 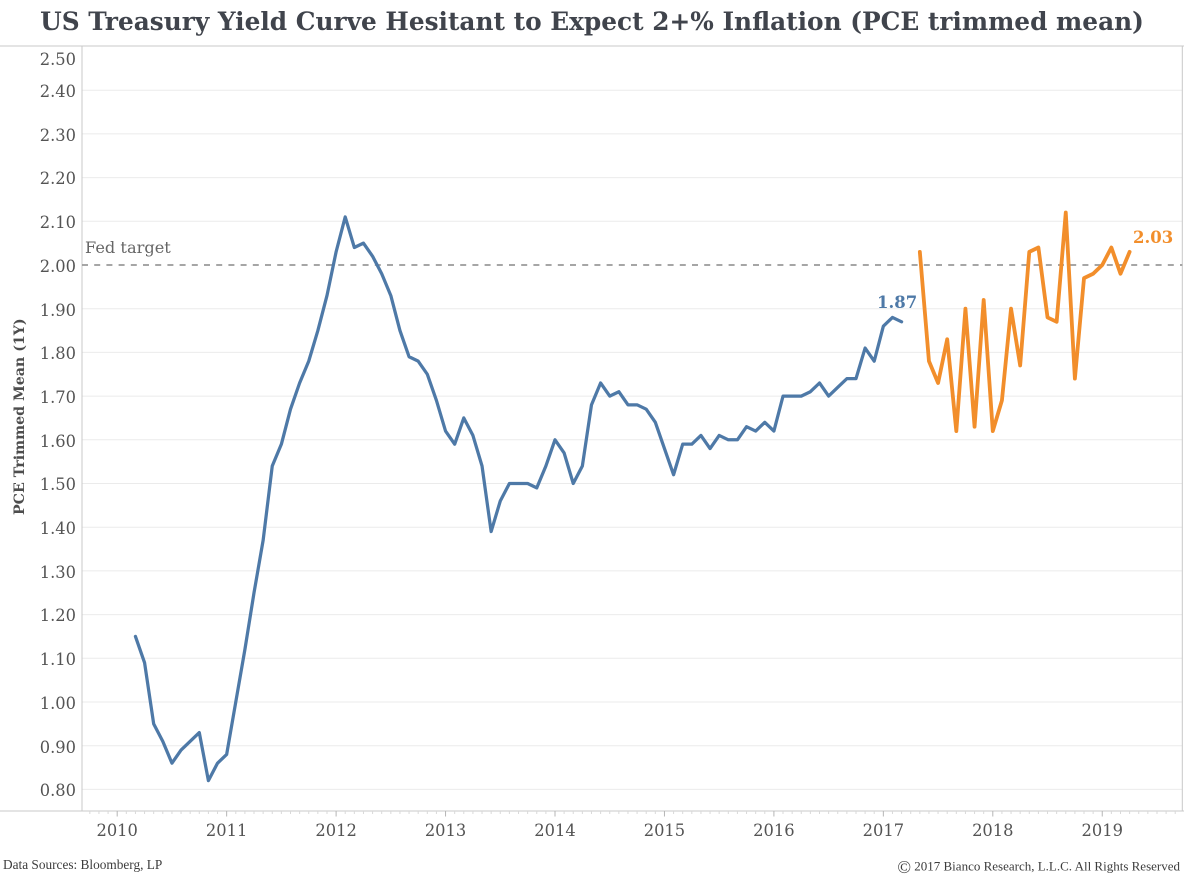 I want to click on series-orange-end-label: 2.03, so click(x=1153, y=237).